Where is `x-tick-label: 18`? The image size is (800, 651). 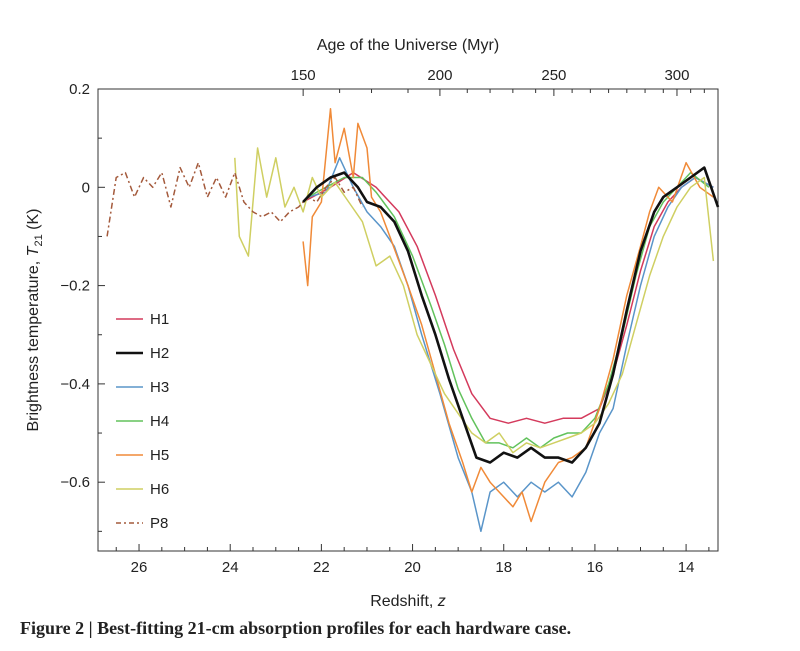
x-tick-label: 18 is located at coordinates (503, 567).